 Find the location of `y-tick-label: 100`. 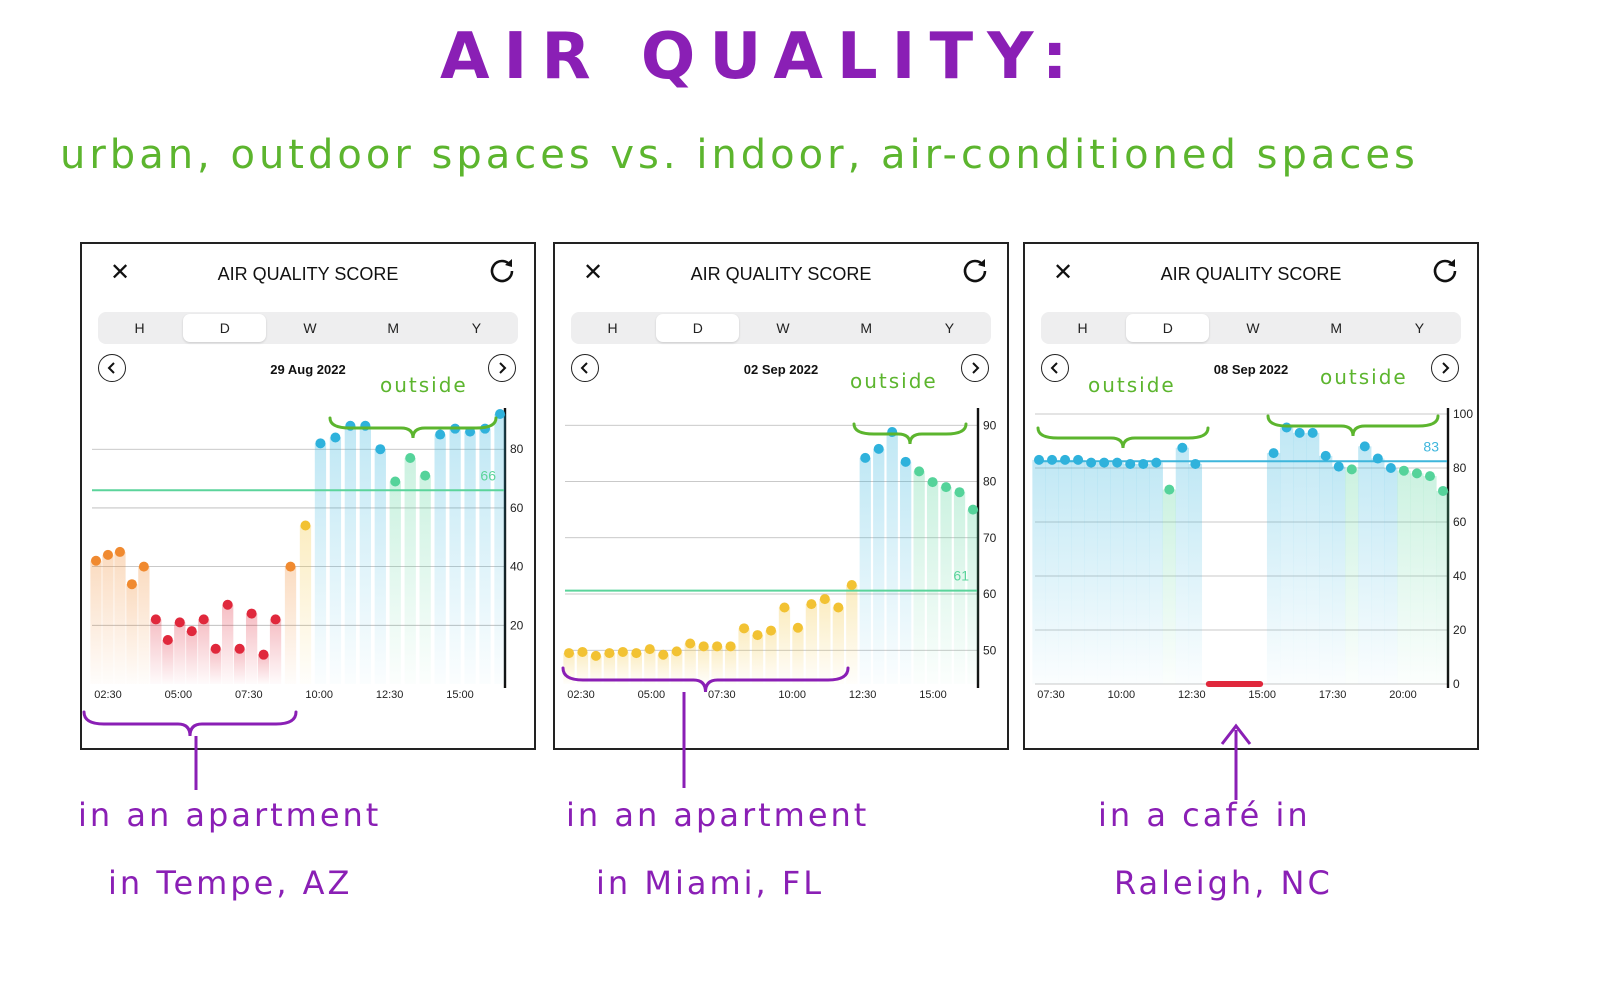

y-tick-label: 100 is located at coordinates (1463, 414).